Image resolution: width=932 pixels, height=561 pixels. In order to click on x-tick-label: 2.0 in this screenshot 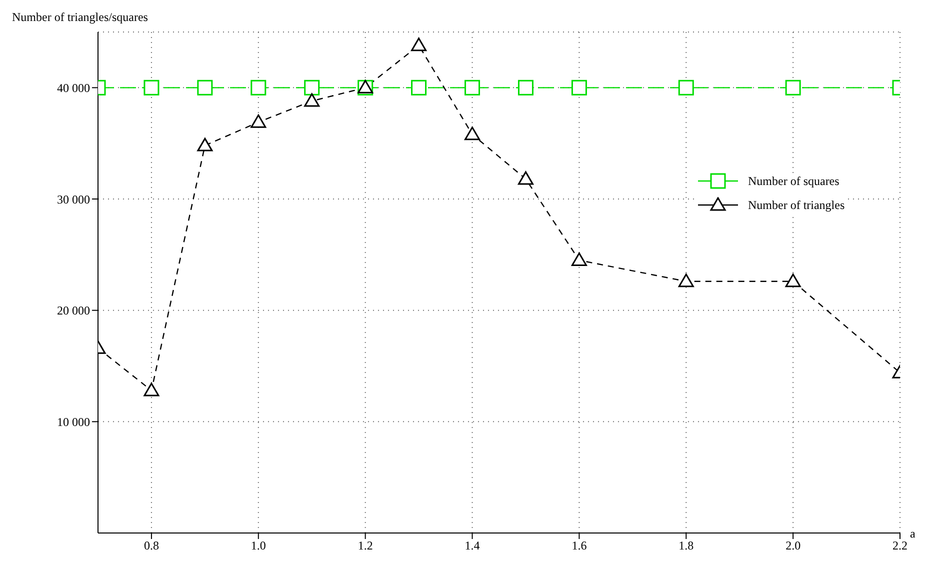, I will do `click(793, 545)`.